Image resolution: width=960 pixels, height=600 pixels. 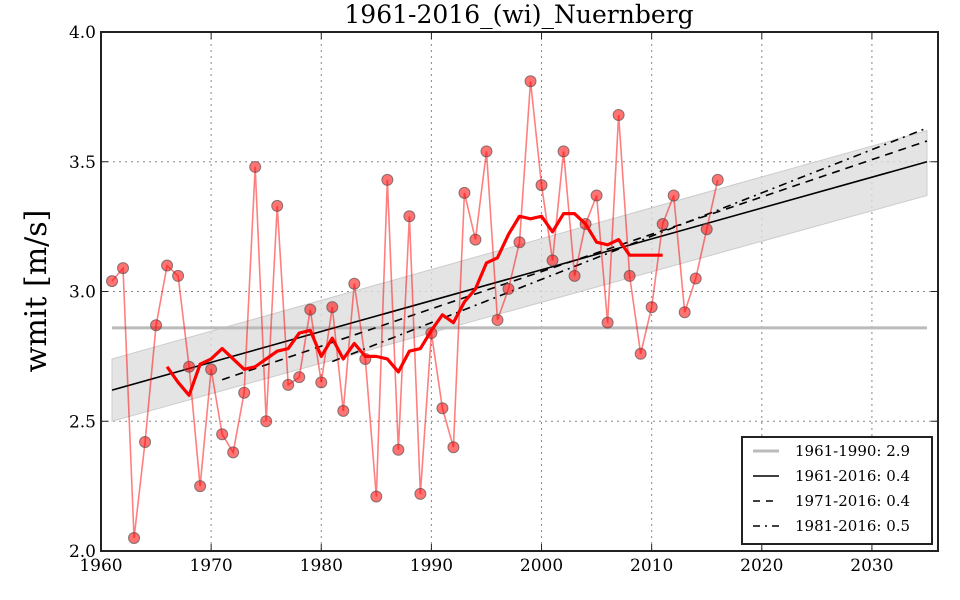 I want to click on y-tick-label: 3.5, so click(x=82, y=163).